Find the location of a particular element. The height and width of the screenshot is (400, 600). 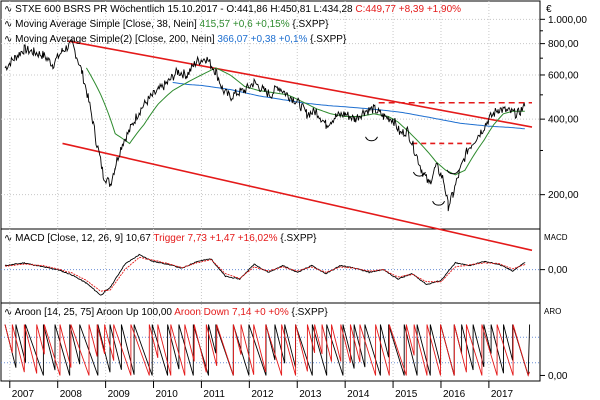

macd-y-tick-label: 0,00 is located at coordinates (558, 270).